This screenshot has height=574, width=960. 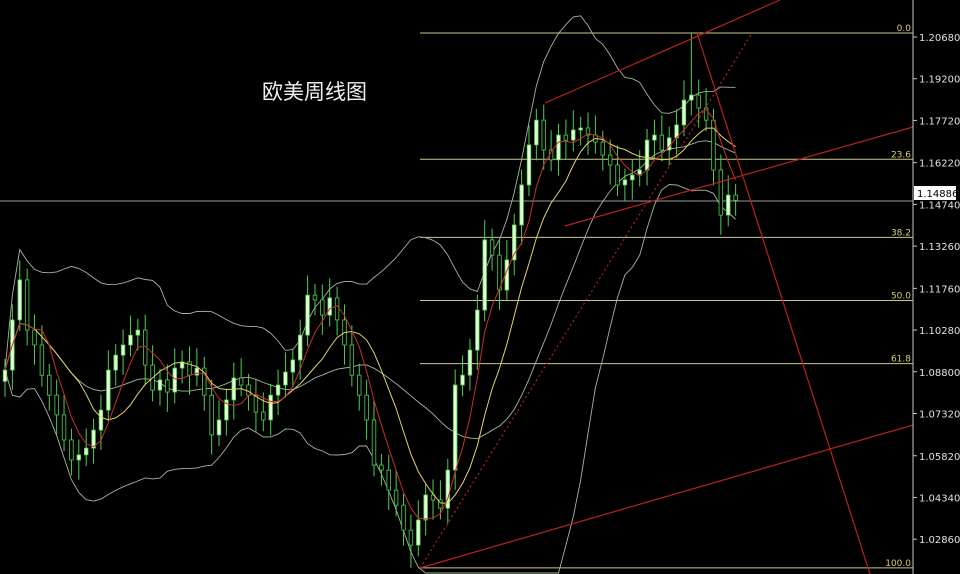 What do you see at coordinates (939, 38) in the screenshot?
I see `tick-label: 1.20680` at bounding box center [939, 38].